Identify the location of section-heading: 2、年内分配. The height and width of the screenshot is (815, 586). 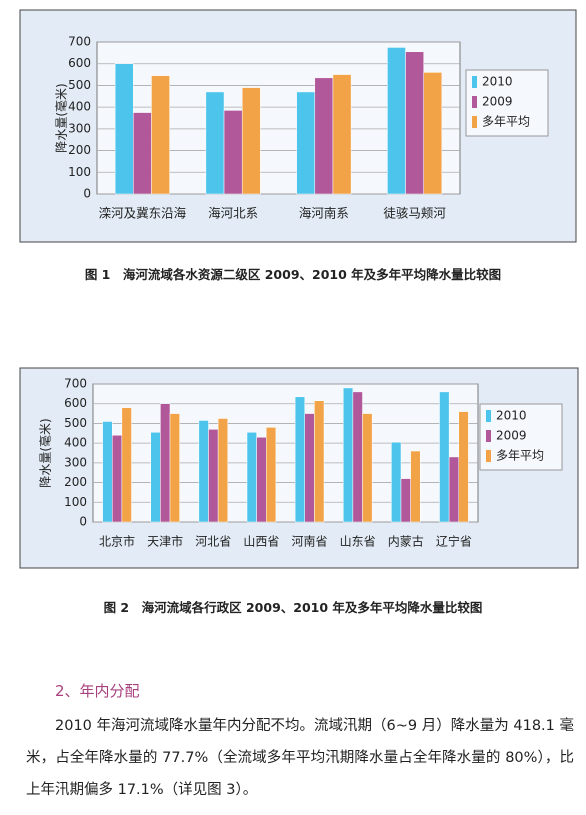
(97, 691).